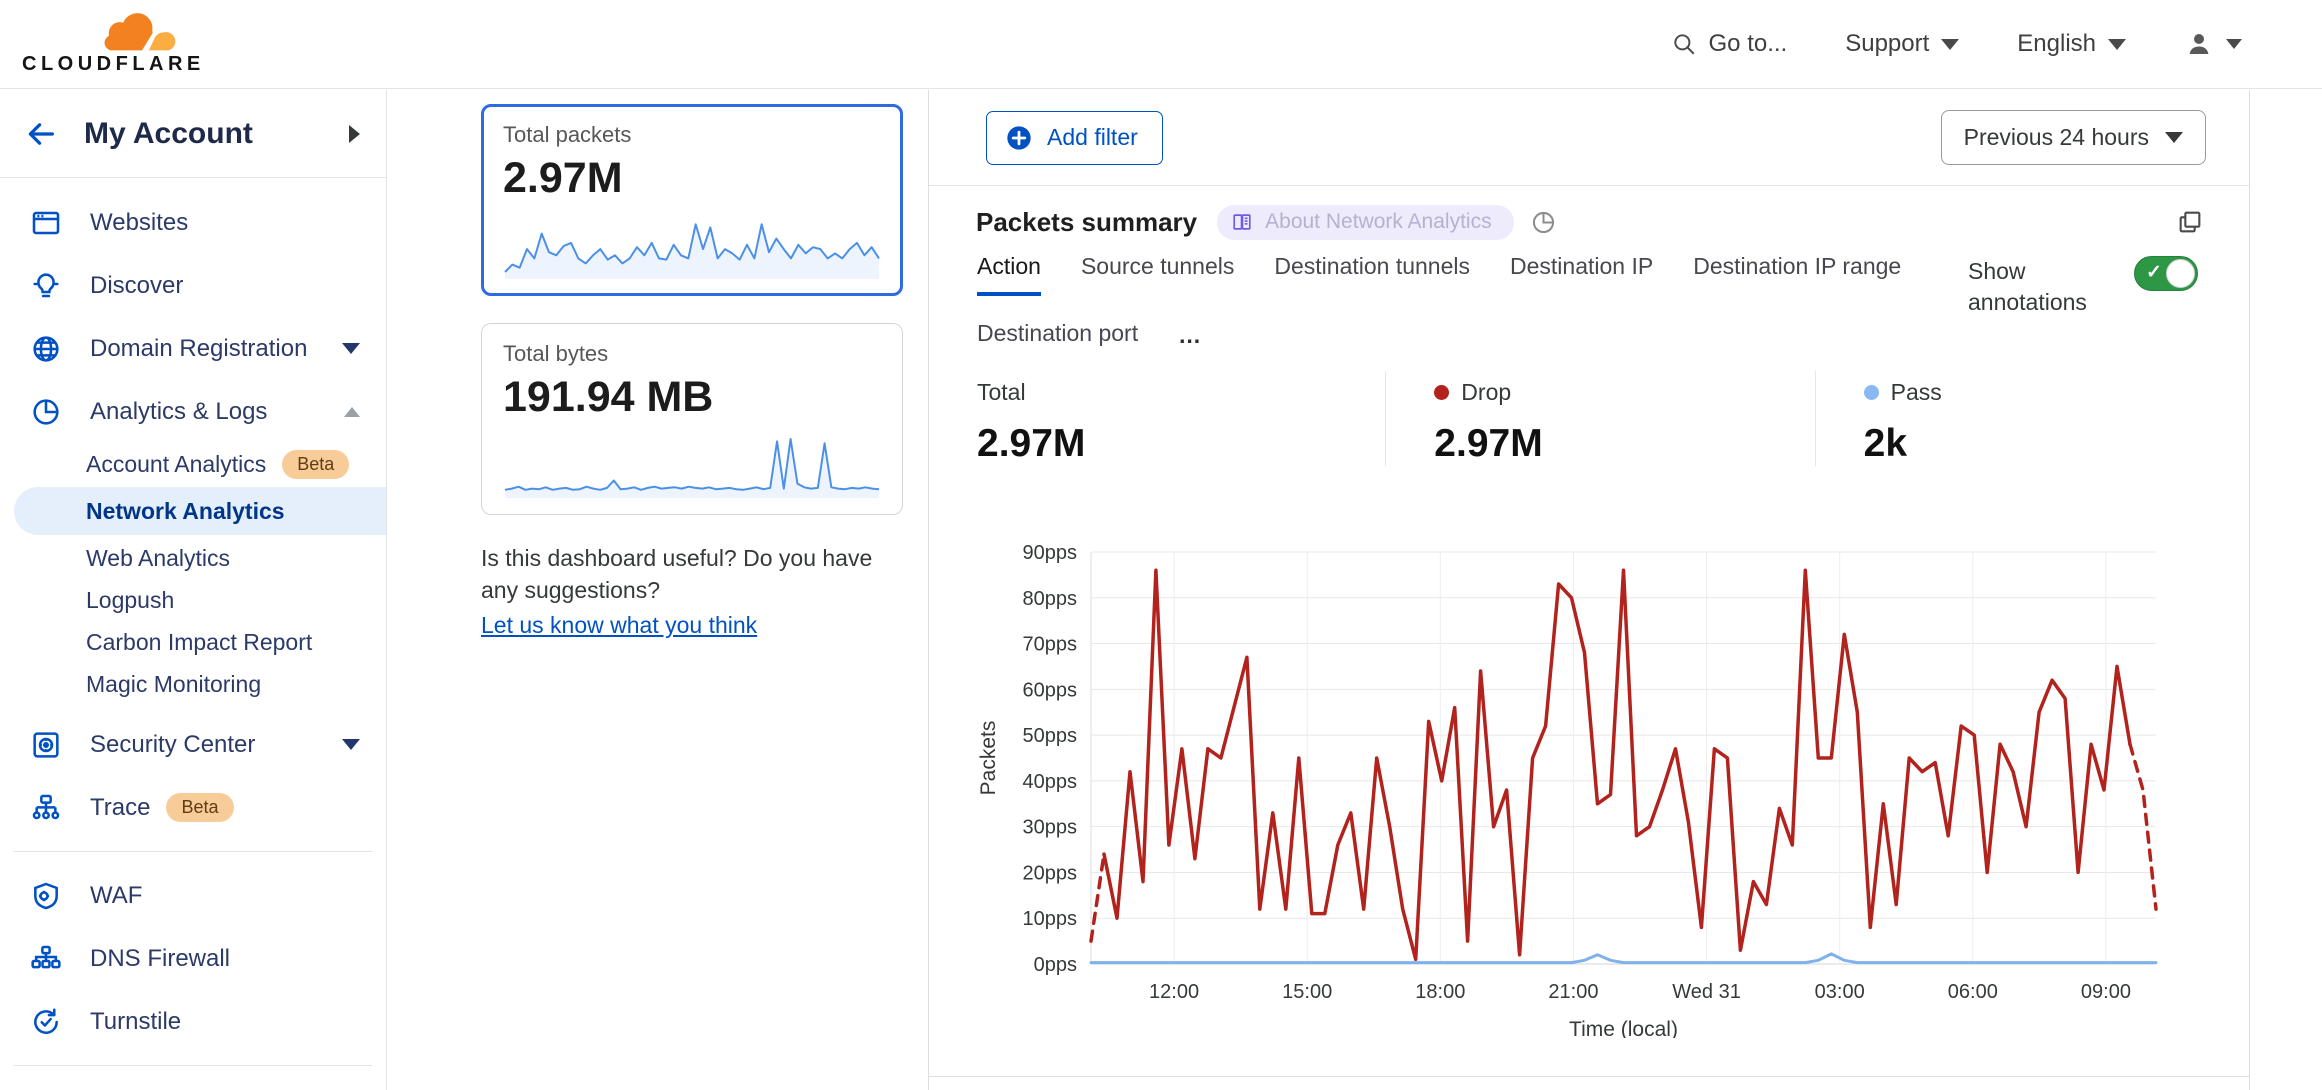  Describe the element at coordinates (1050, 919) in the screenshot. I see `svg-text: 10pps` at that location.